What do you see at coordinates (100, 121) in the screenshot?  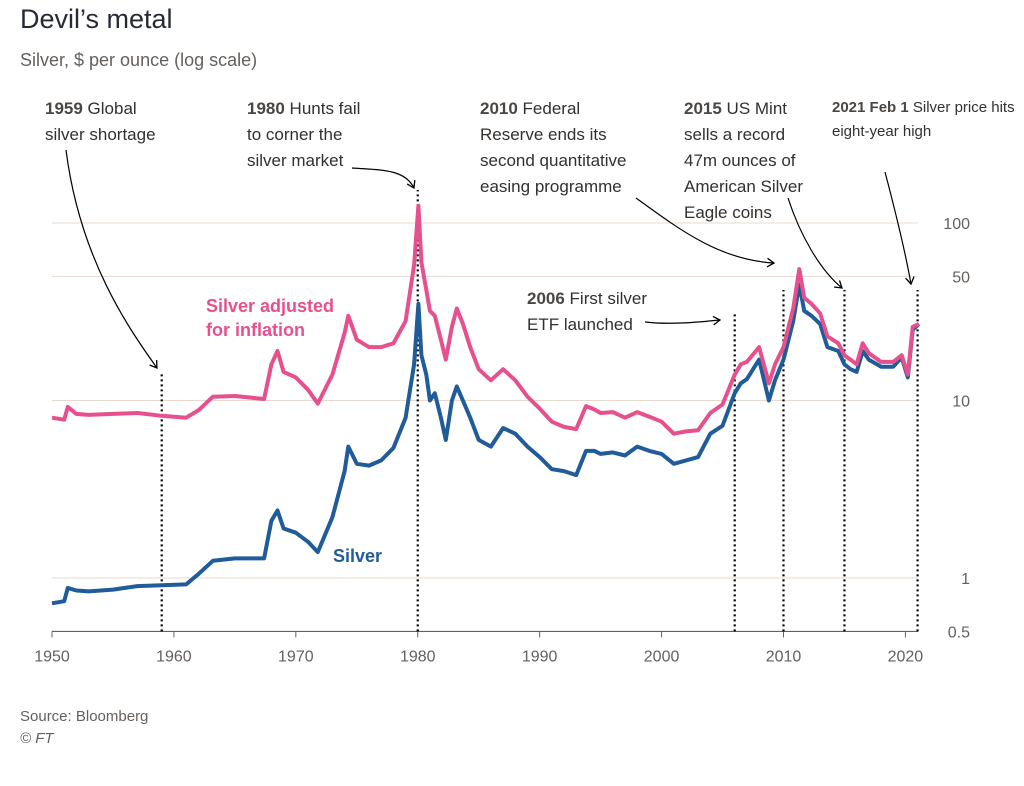 I see `annotation-1959: 1959 Global silver shortage` at bounding box center [100, 121].